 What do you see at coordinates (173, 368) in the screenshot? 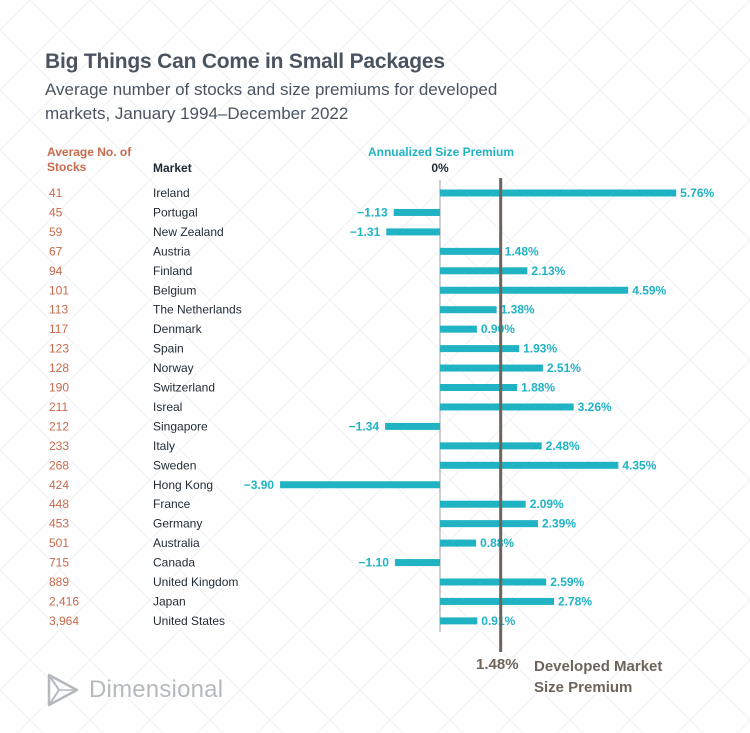
I see `market-name: Norway` at bounding box center [173, 368].